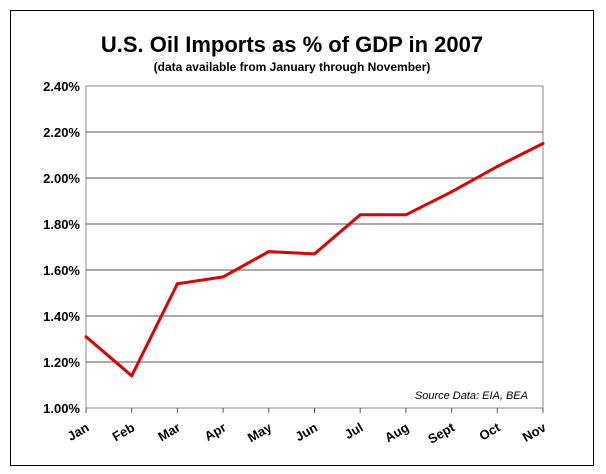 This screenshot has width=606, height=474. Describe the element at coordinates (61, 362) in the screenshot. I see `y-tick-label: 1.20%` at that location.